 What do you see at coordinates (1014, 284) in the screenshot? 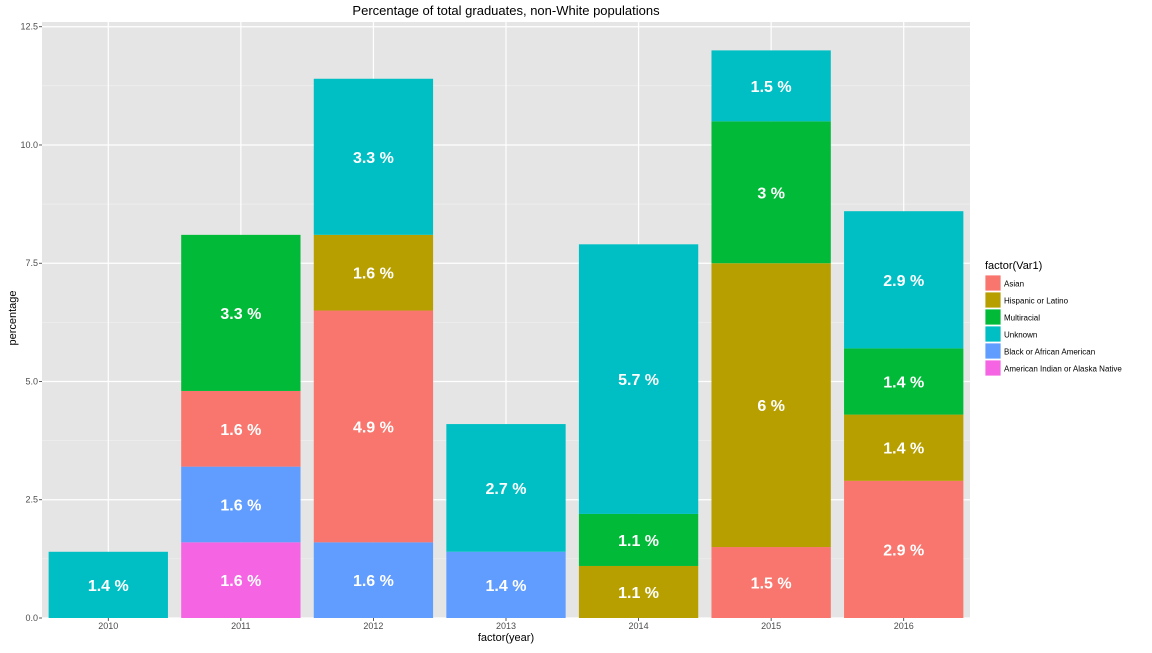
I see `legend-label: Asian` at bounding box center [1014, 284].